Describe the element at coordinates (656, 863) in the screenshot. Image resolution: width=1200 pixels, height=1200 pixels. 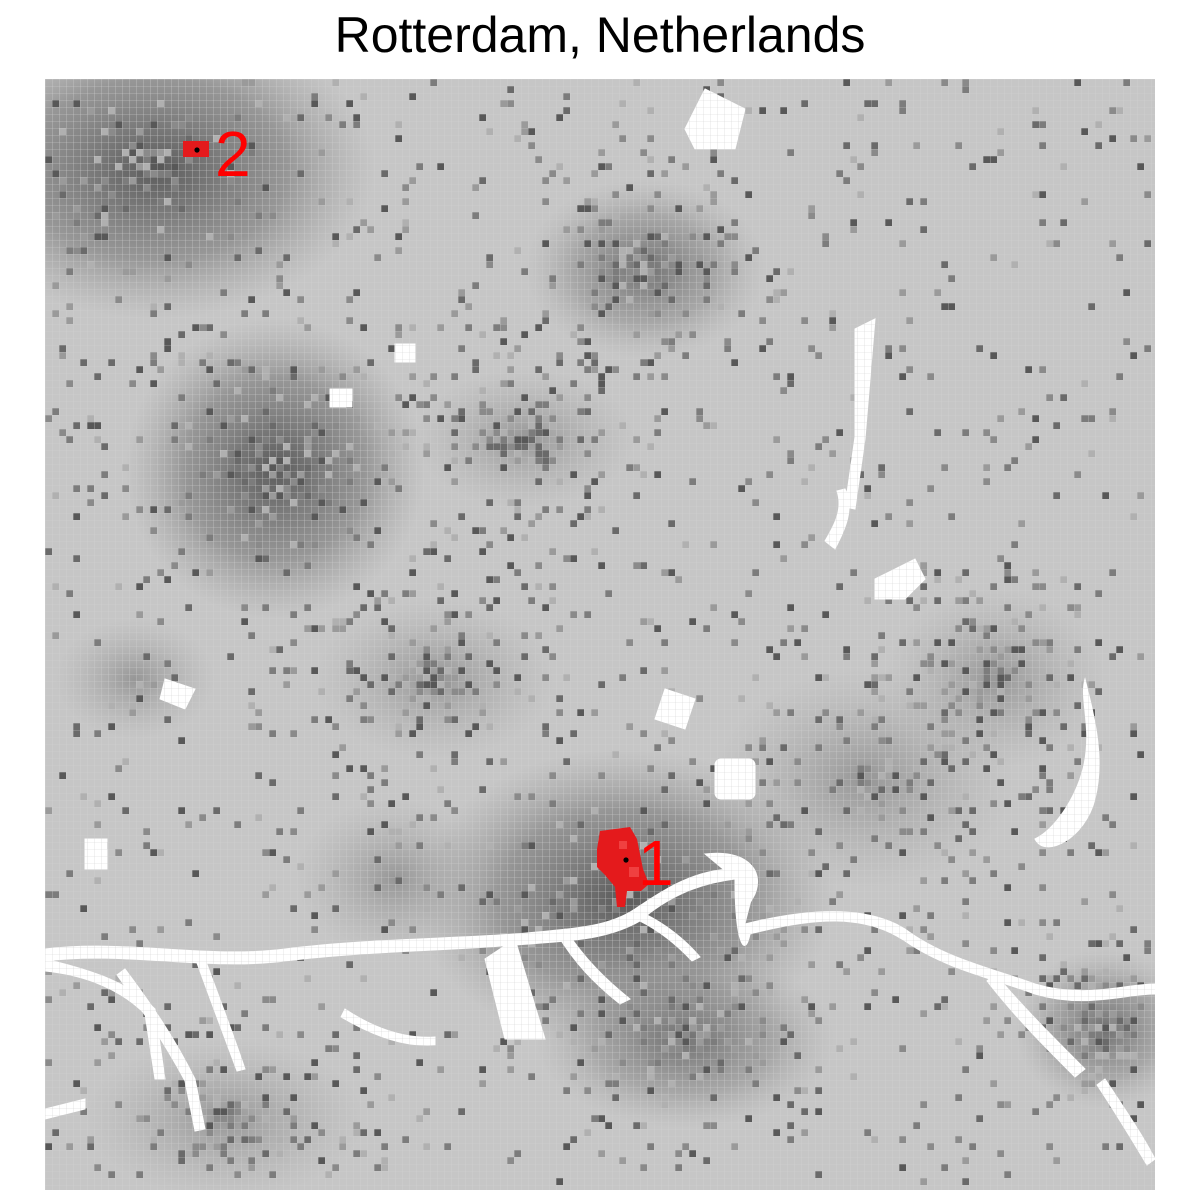
I see `hotspot-1-label: 1` at that location.